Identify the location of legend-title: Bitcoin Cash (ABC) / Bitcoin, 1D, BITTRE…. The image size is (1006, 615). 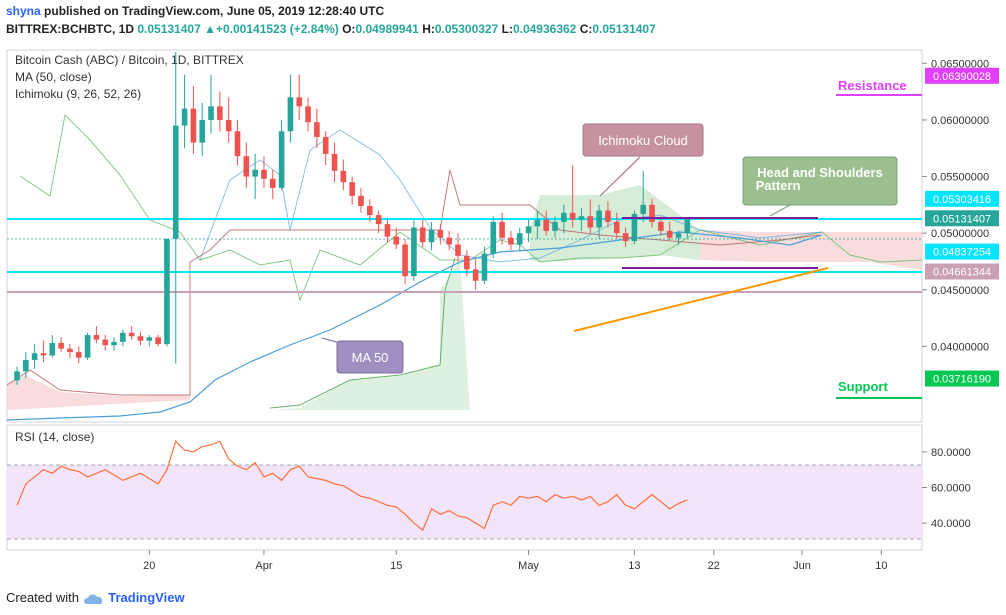
(129, 60).